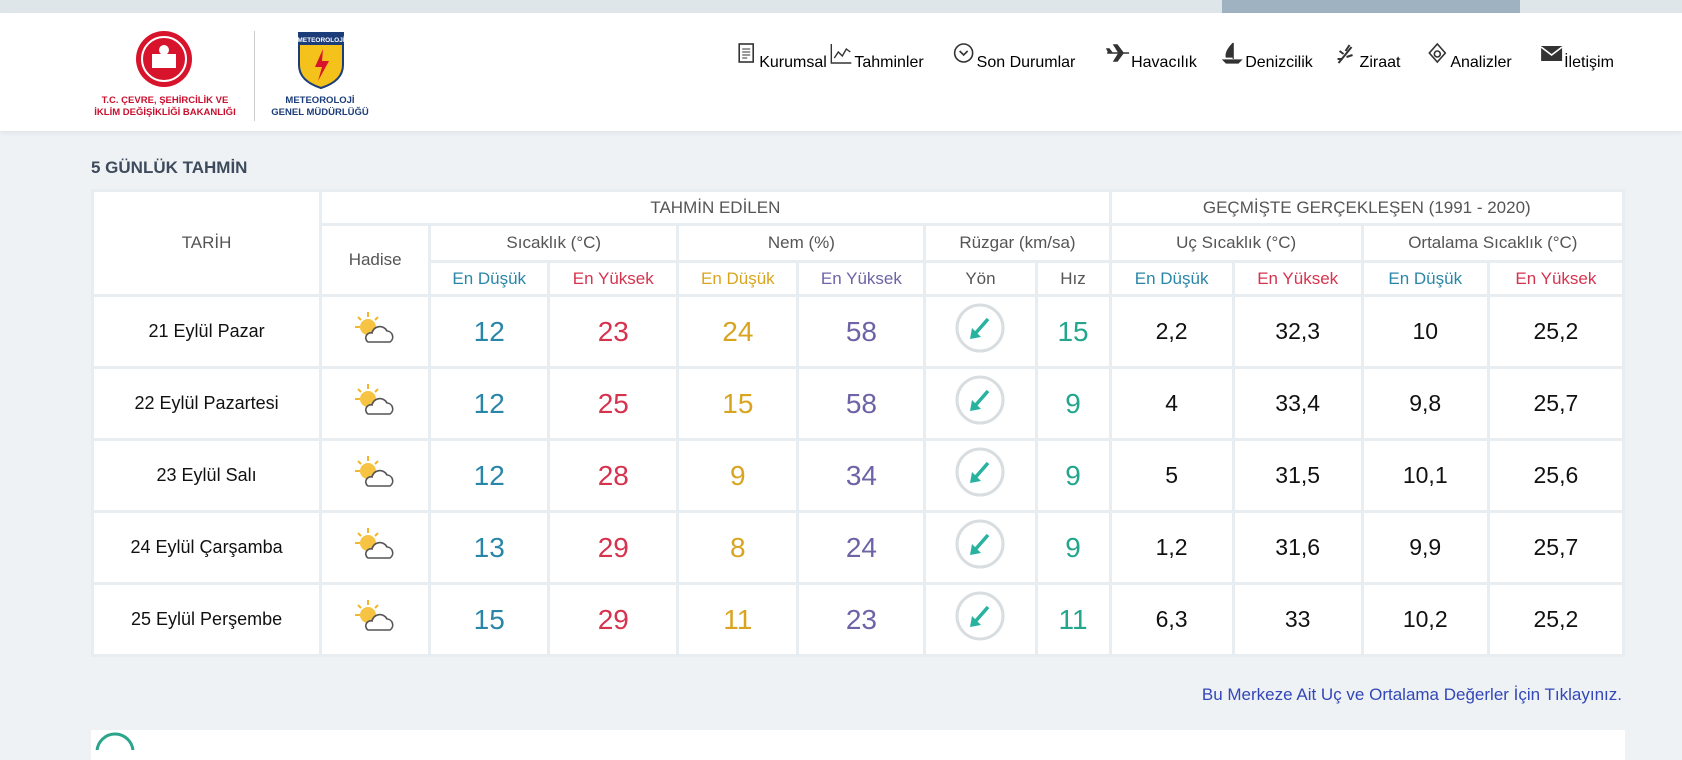 This screenshot has height=760, width=1682. Describe the element at coordinates (1425, 475) in the screenshot. I see `value-cell: 10,1` at that location.